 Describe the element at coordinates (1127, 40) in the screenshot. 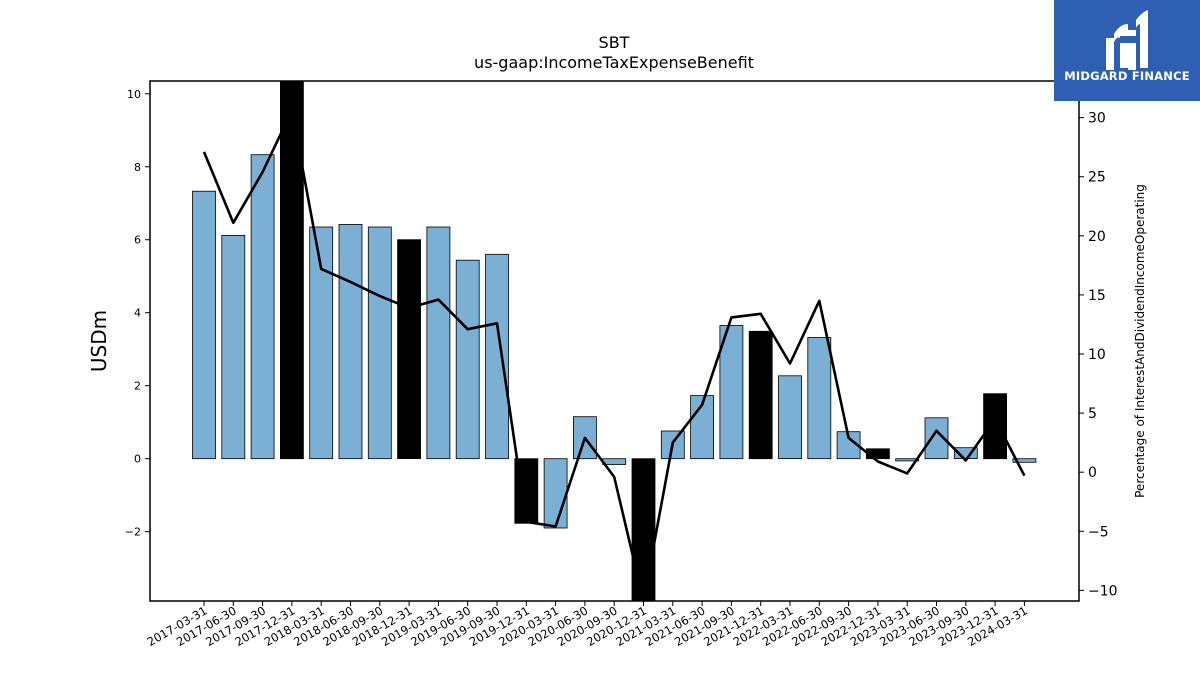

I see `logo-mark-icon` at that location.